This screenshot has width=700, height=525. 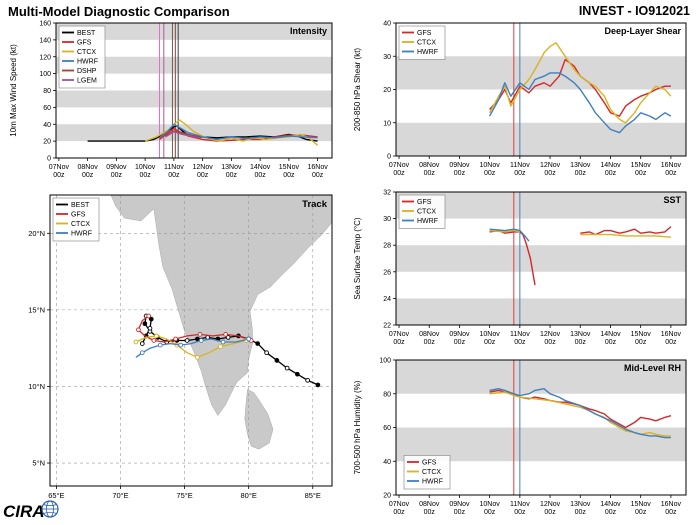 I want to click on svg-text: 12Nov, so click(x=203, y=167).